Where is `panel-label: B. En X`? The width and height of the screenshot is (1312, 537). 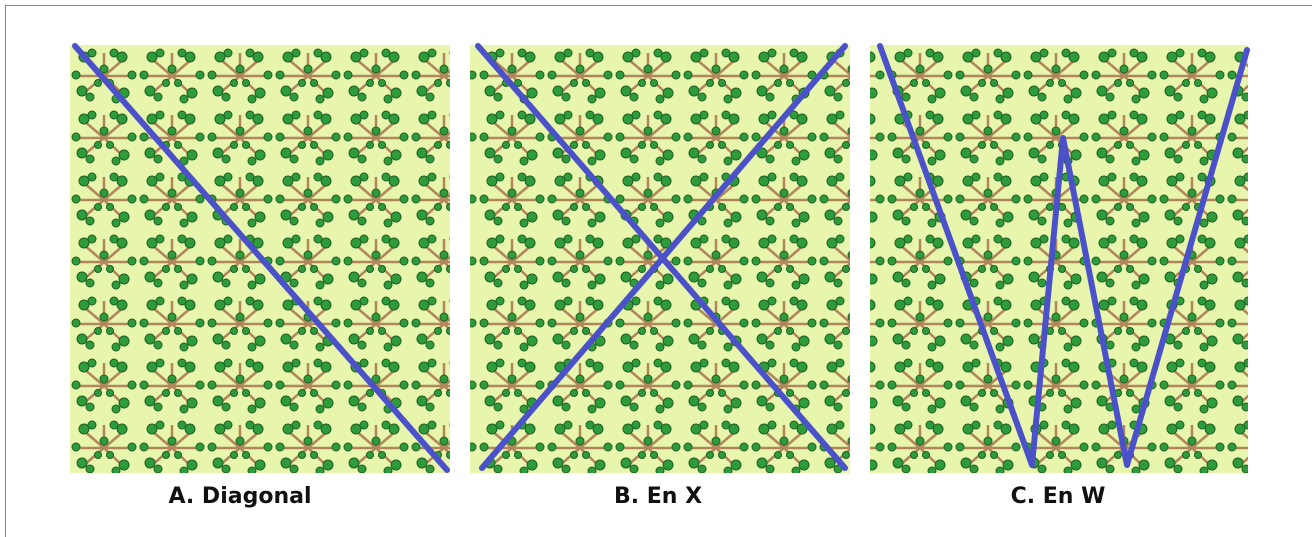 panel-label: B. En X is located at coordinates (658, 496).